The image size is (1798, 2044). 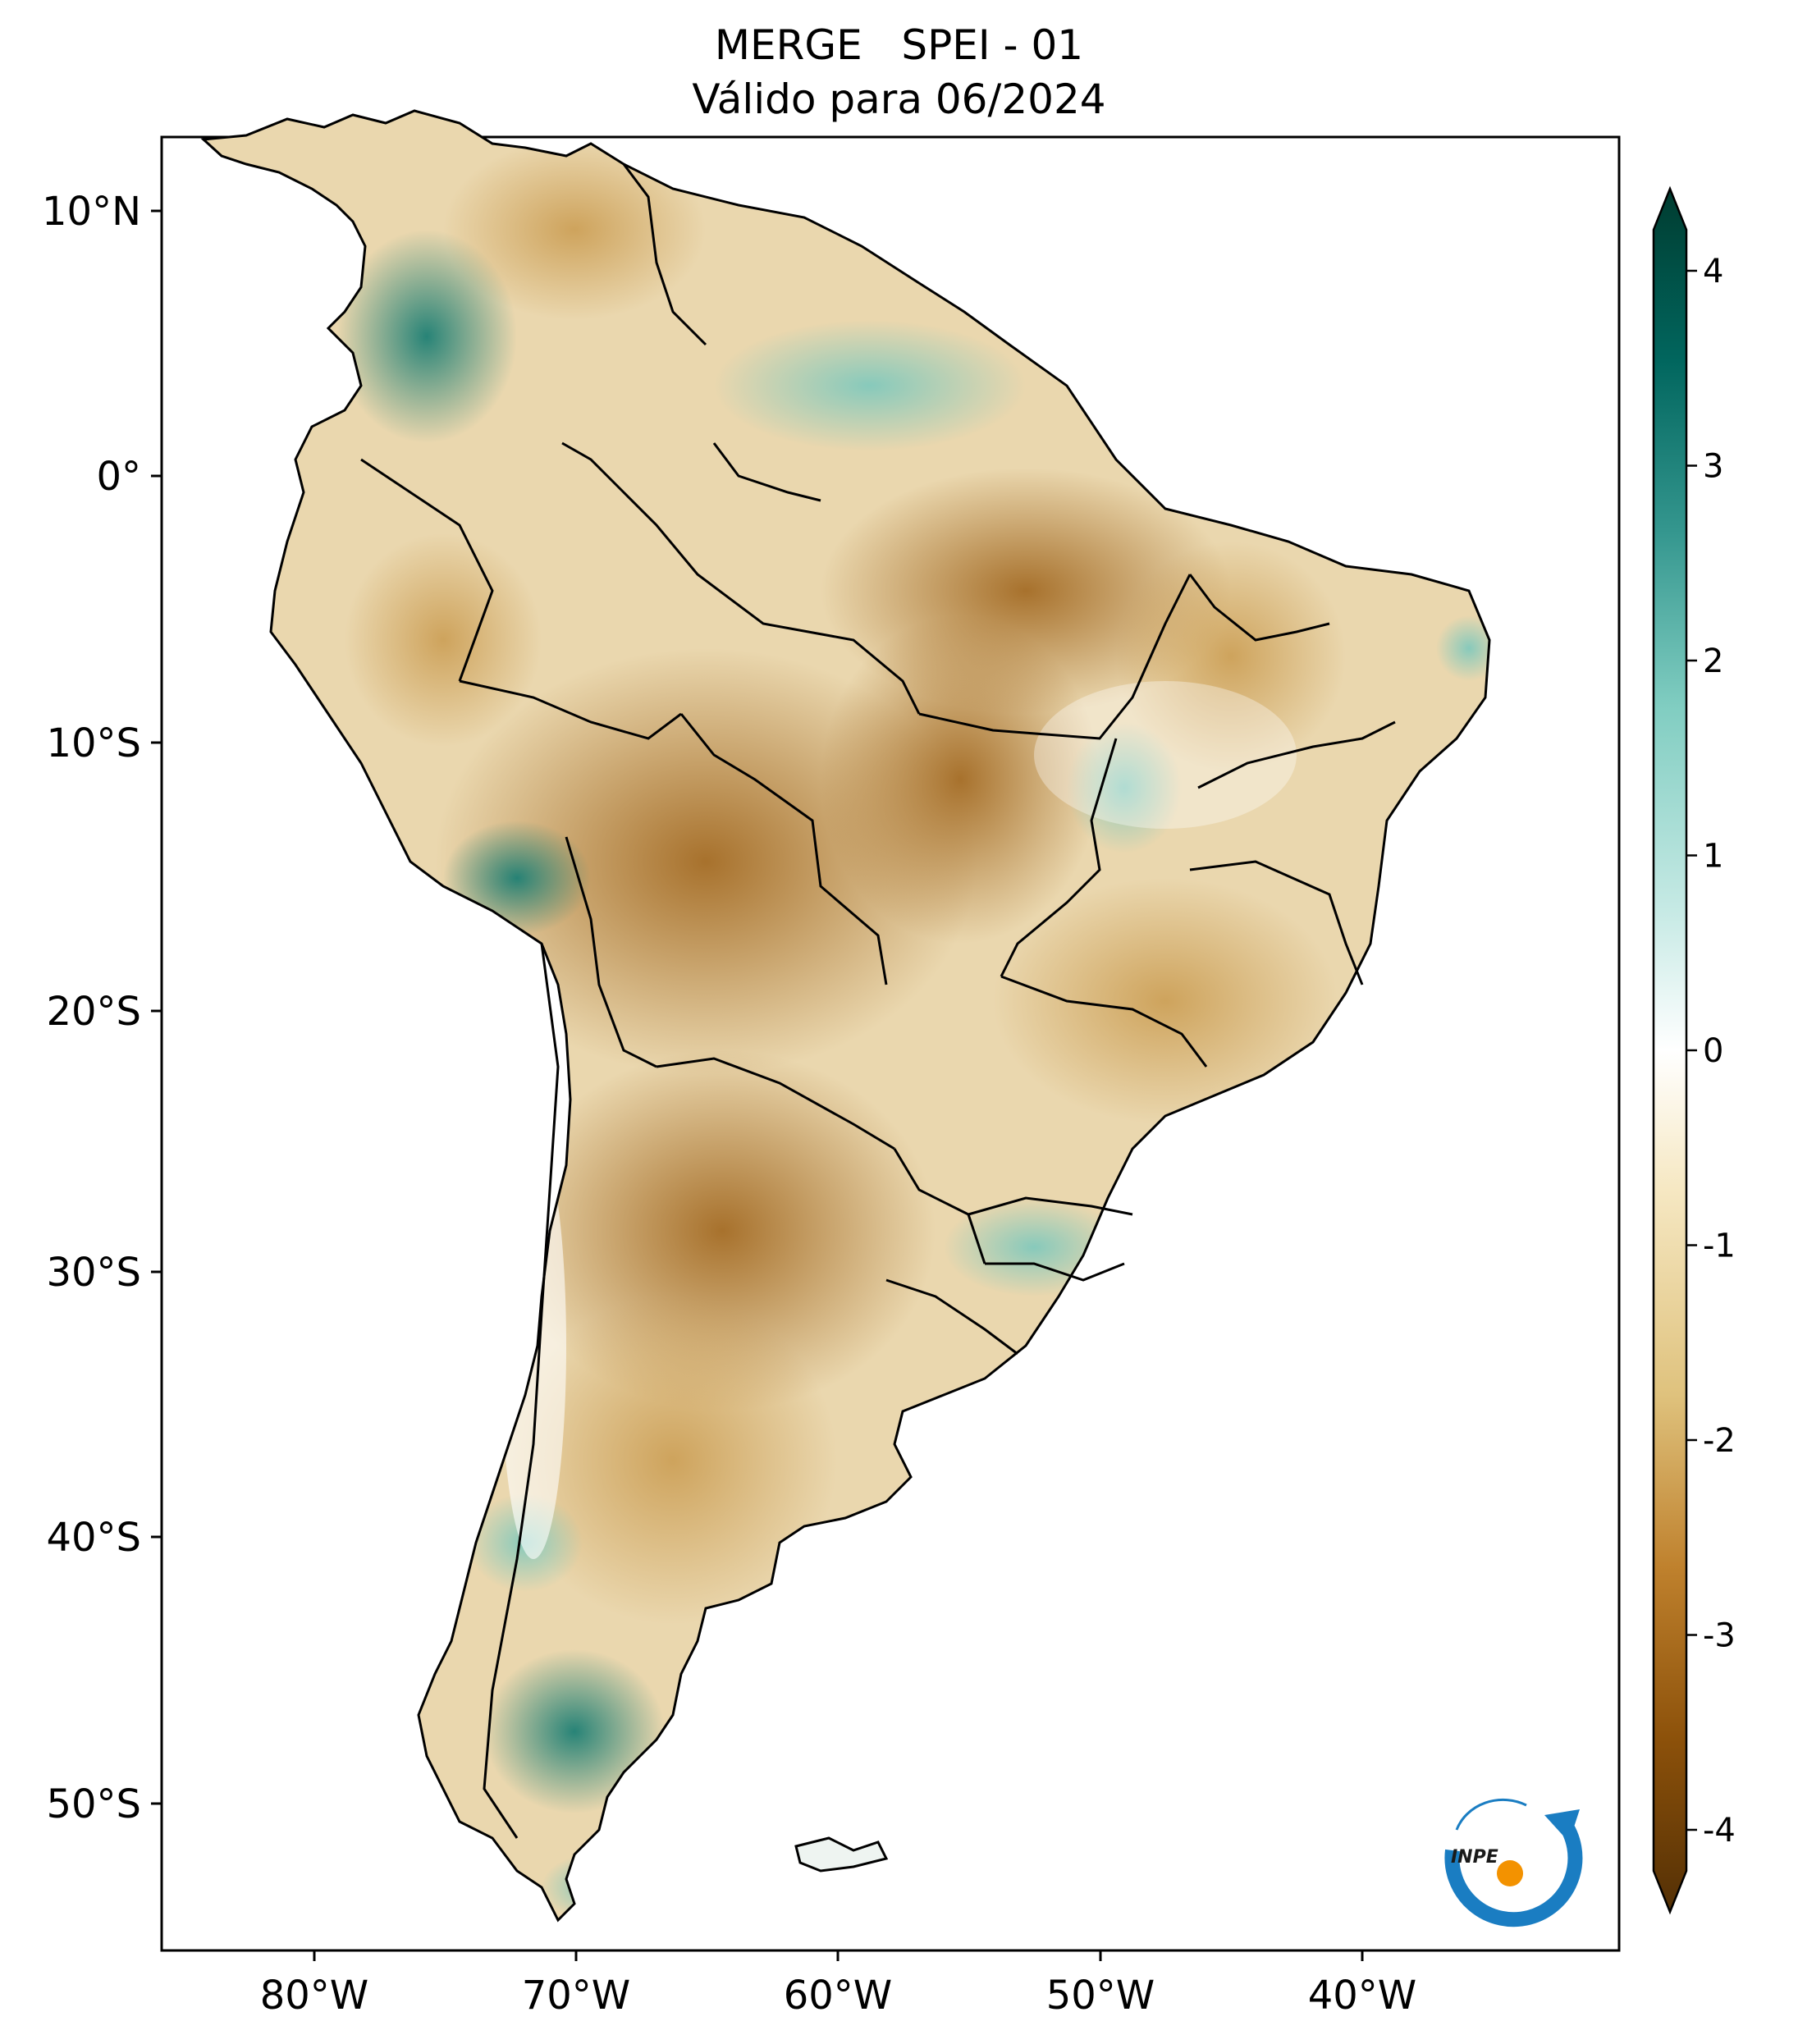 What do you see at coordinates (576, 1996) in the screenshot?
I see `lon-label-70w: 70°W` at bounding box center [576, 1996].